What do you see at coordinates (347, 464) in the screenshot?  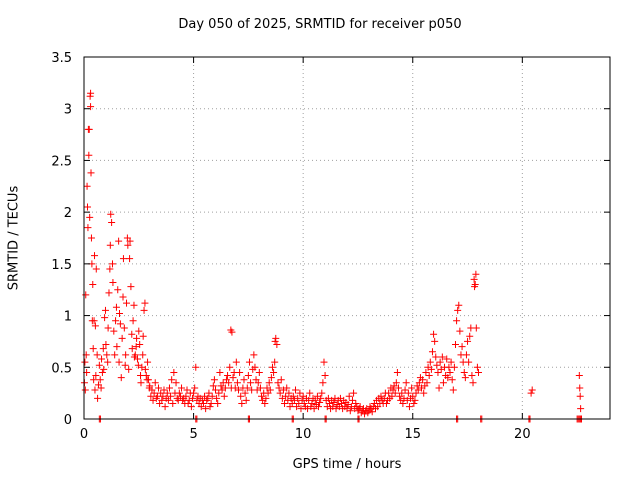 I see `x-axis-label: GPS time / hours` at bounding box center [347, 464].